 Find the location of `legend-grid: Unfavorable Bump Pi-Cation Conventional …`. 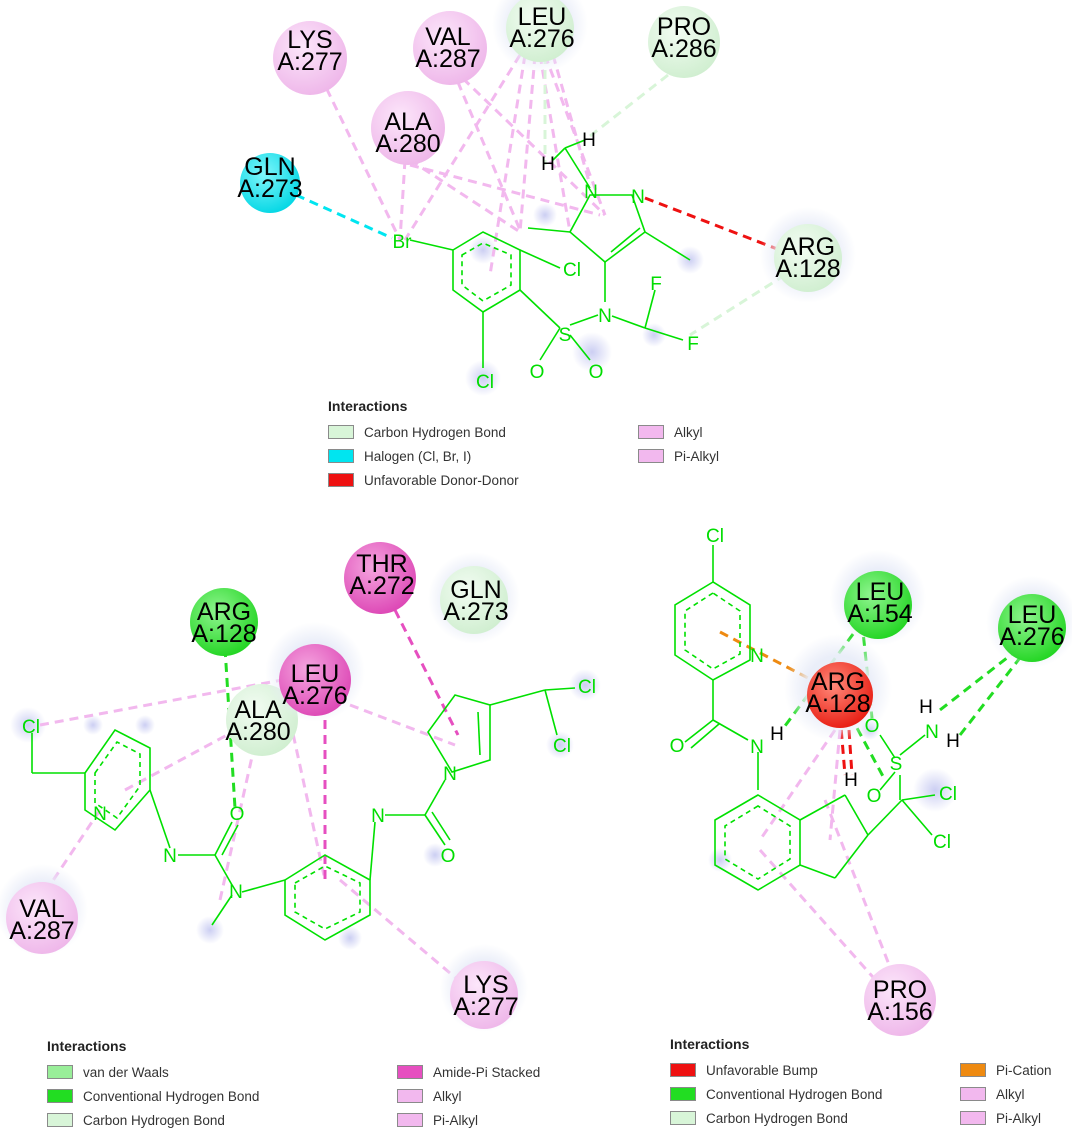

legend-grid: Unfavorable Bump Pi-Cation Conventional … is located at coordinates (871, 1094).